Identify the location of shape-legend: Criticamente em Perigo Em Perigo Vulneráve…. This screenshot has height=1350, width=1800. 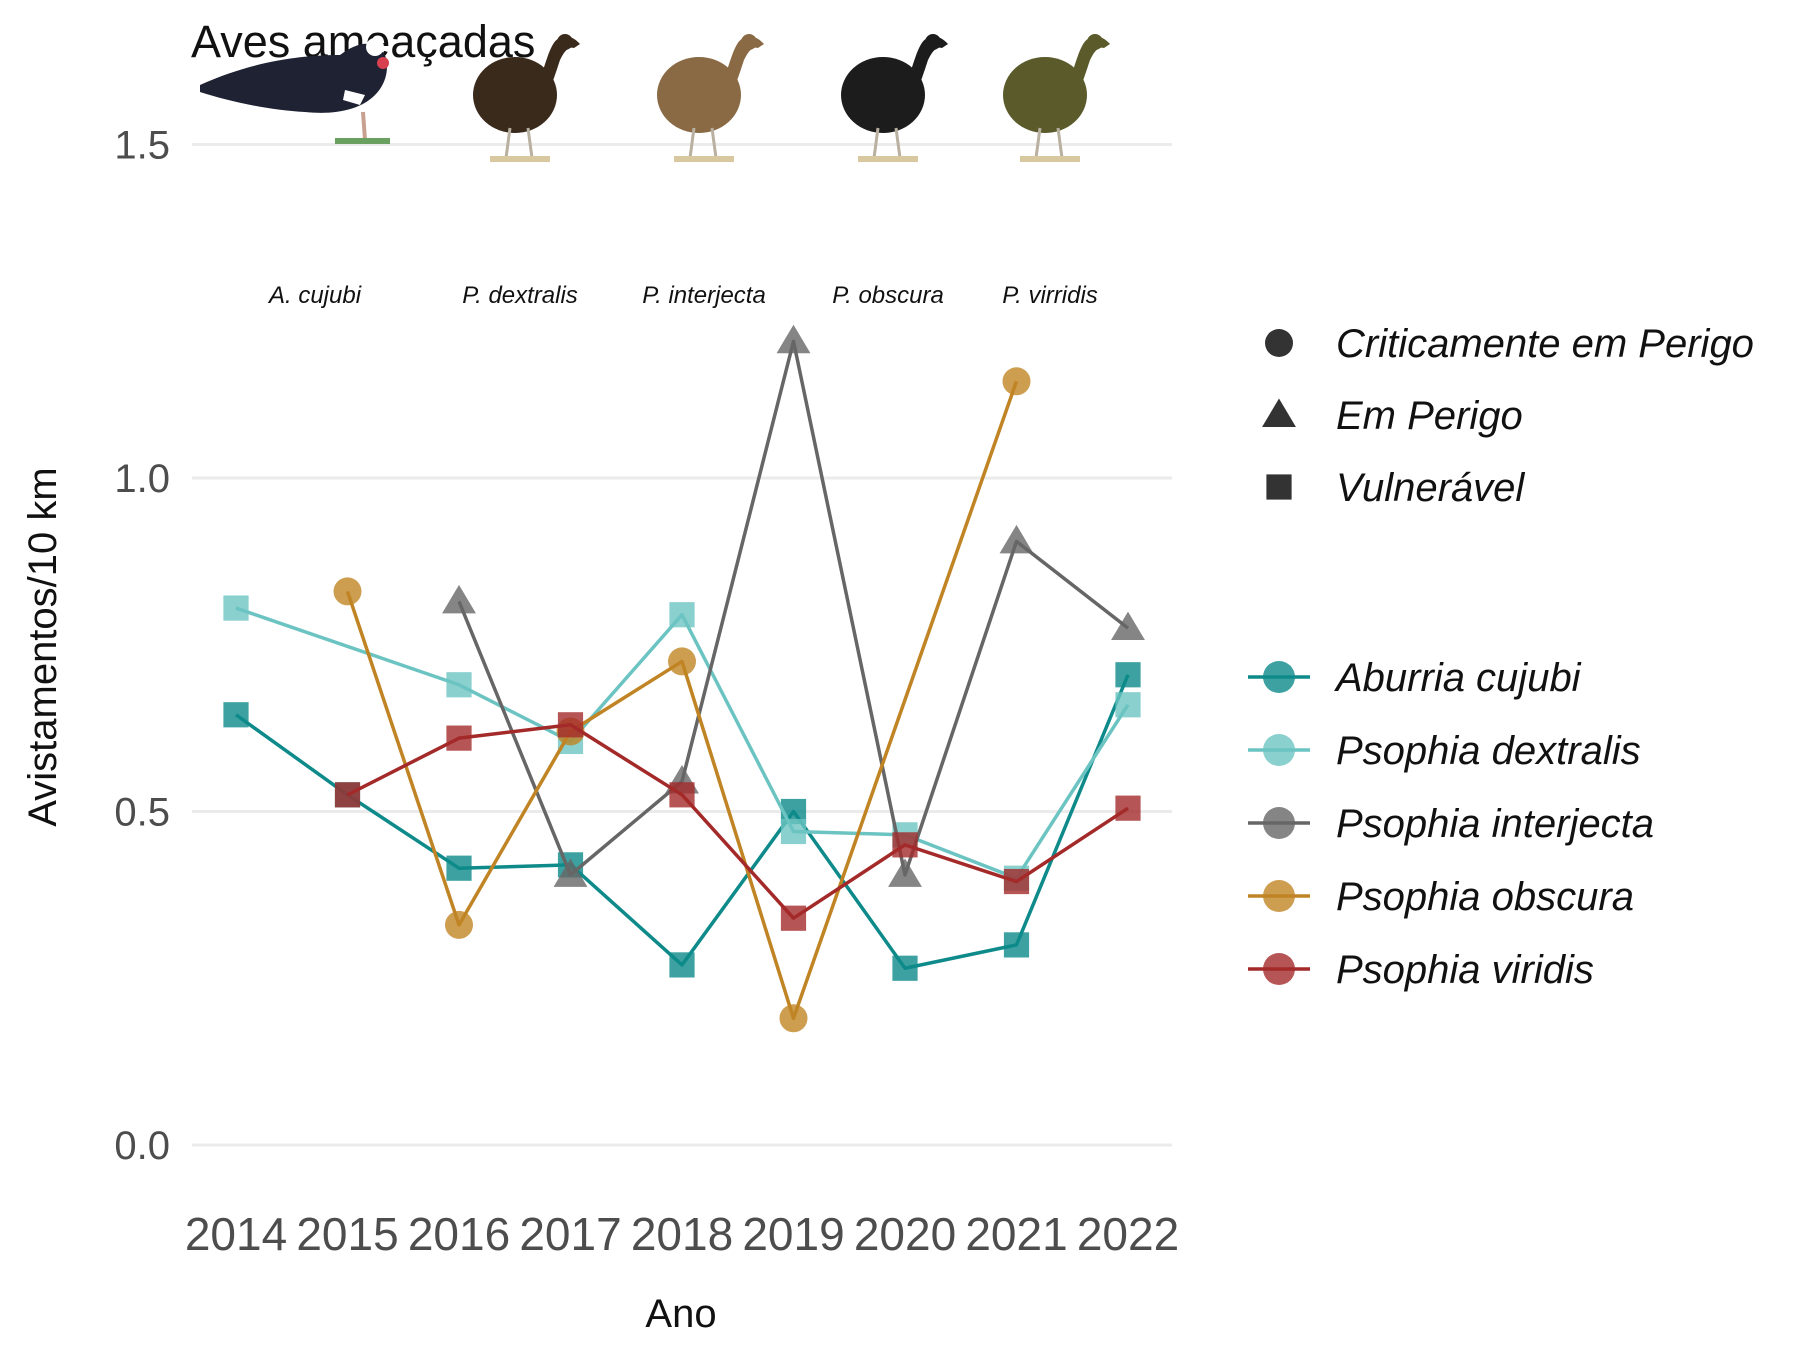
(1508, 416).